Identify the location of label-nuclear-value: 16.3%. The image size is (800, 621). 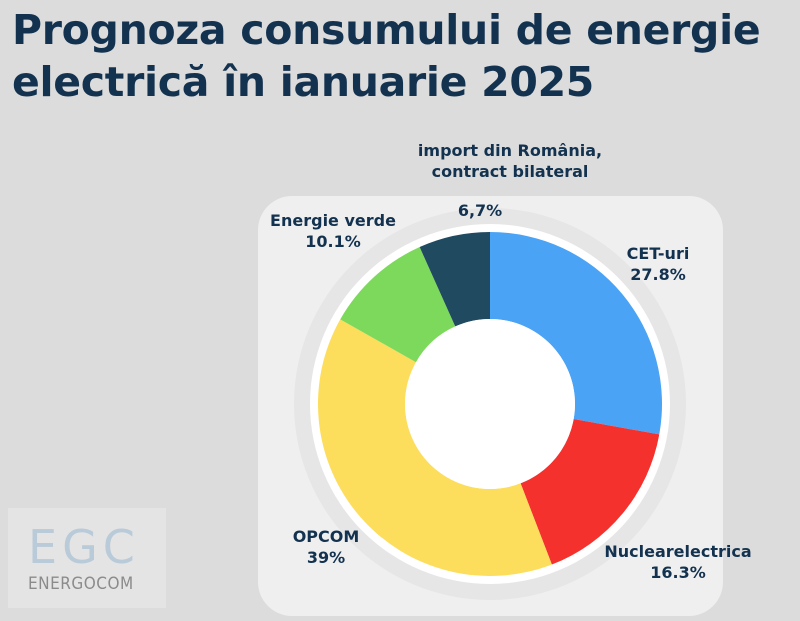
(678, 572).